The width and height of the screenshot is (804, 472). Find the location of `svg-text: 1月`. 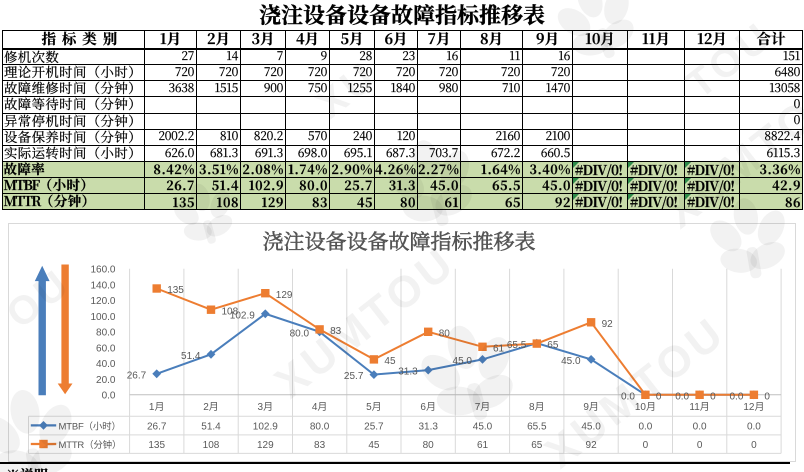

svg-text: 1月 is located at coordinates (157, 407).